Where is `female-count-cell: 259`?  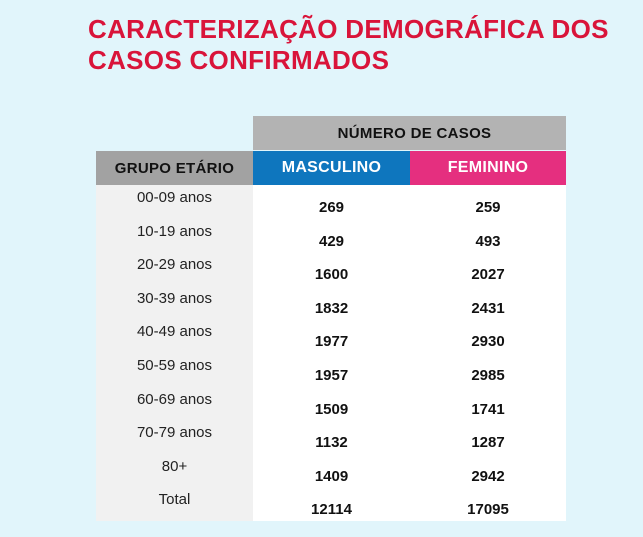
female-count-cell: 259 is located at coordinates (488, 207).